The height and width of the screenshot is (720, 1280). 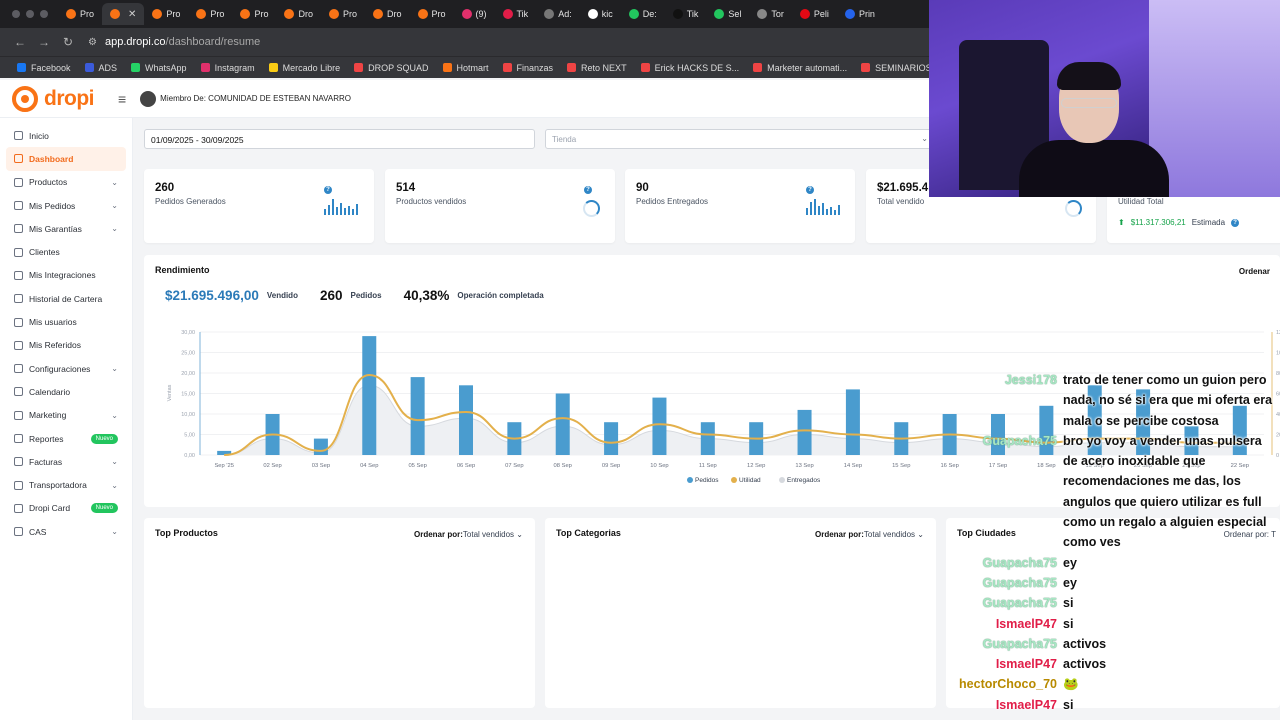 What do you see at coordinates (66, 182) in the screenshot?
I see `sidebar-item-productos: Productos ⌄` at bounding box center [66, 182].